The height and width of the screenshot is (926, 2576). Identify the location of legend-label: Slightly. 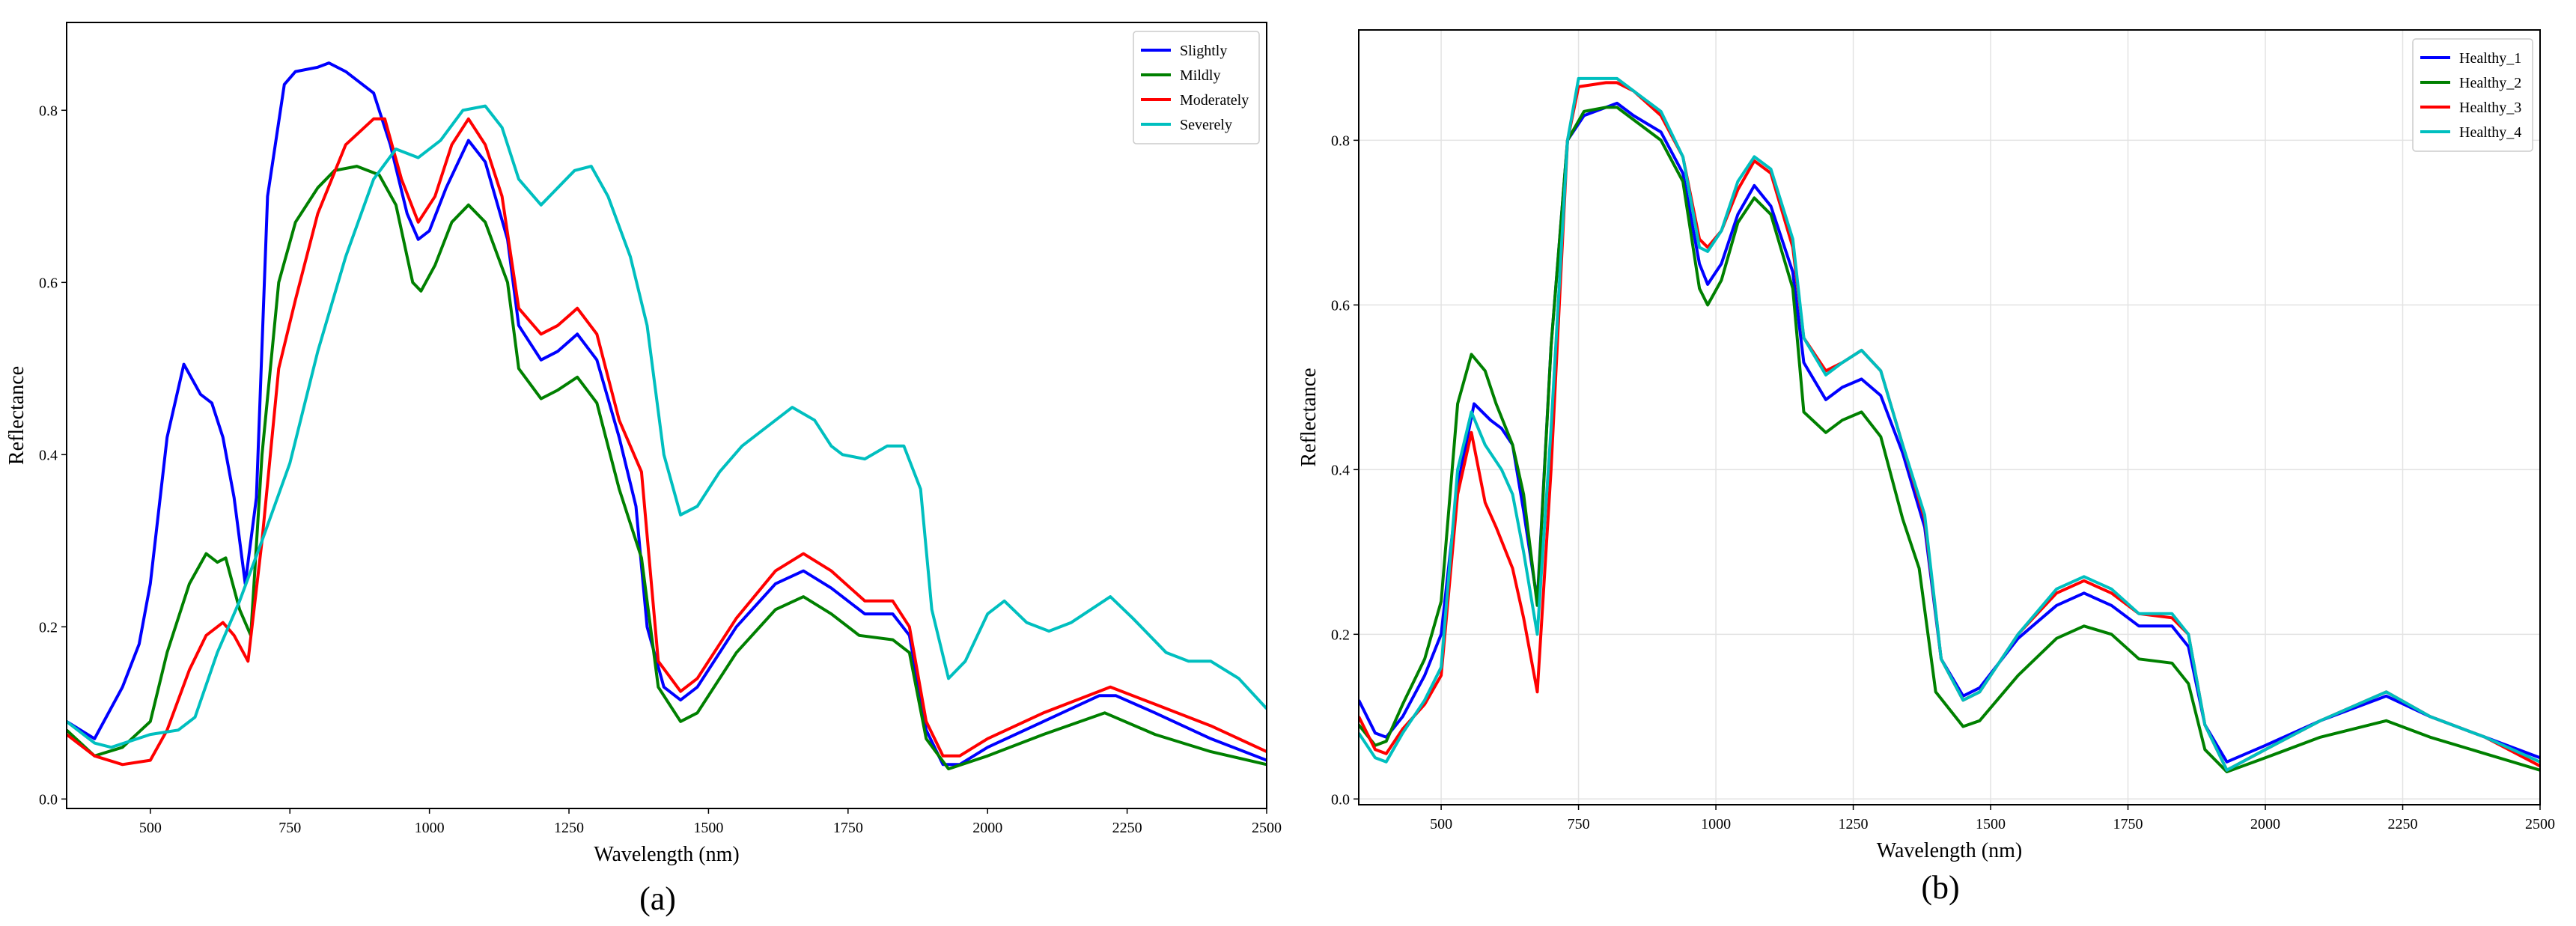
(1203, 51).